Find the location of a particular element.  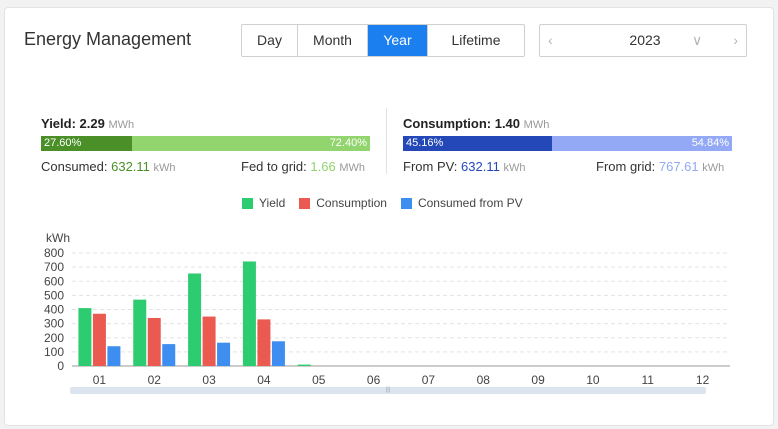

consumption-from-grid: From grid: 767.61 kWh is located at coordinates (660, 166).